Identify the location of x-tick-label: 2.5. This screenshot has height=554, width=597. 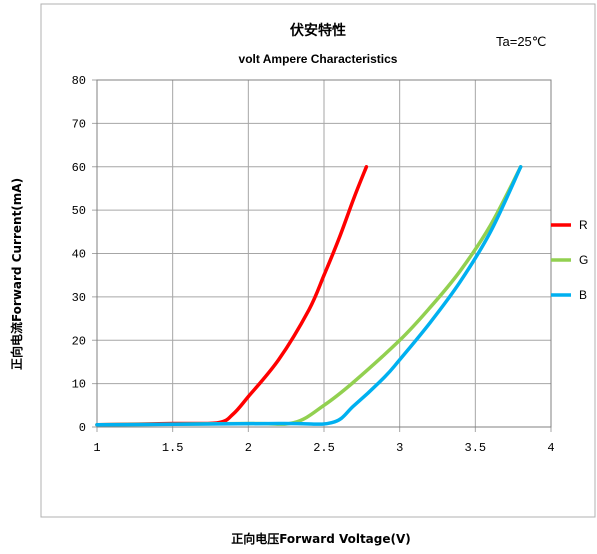
(324, 448).